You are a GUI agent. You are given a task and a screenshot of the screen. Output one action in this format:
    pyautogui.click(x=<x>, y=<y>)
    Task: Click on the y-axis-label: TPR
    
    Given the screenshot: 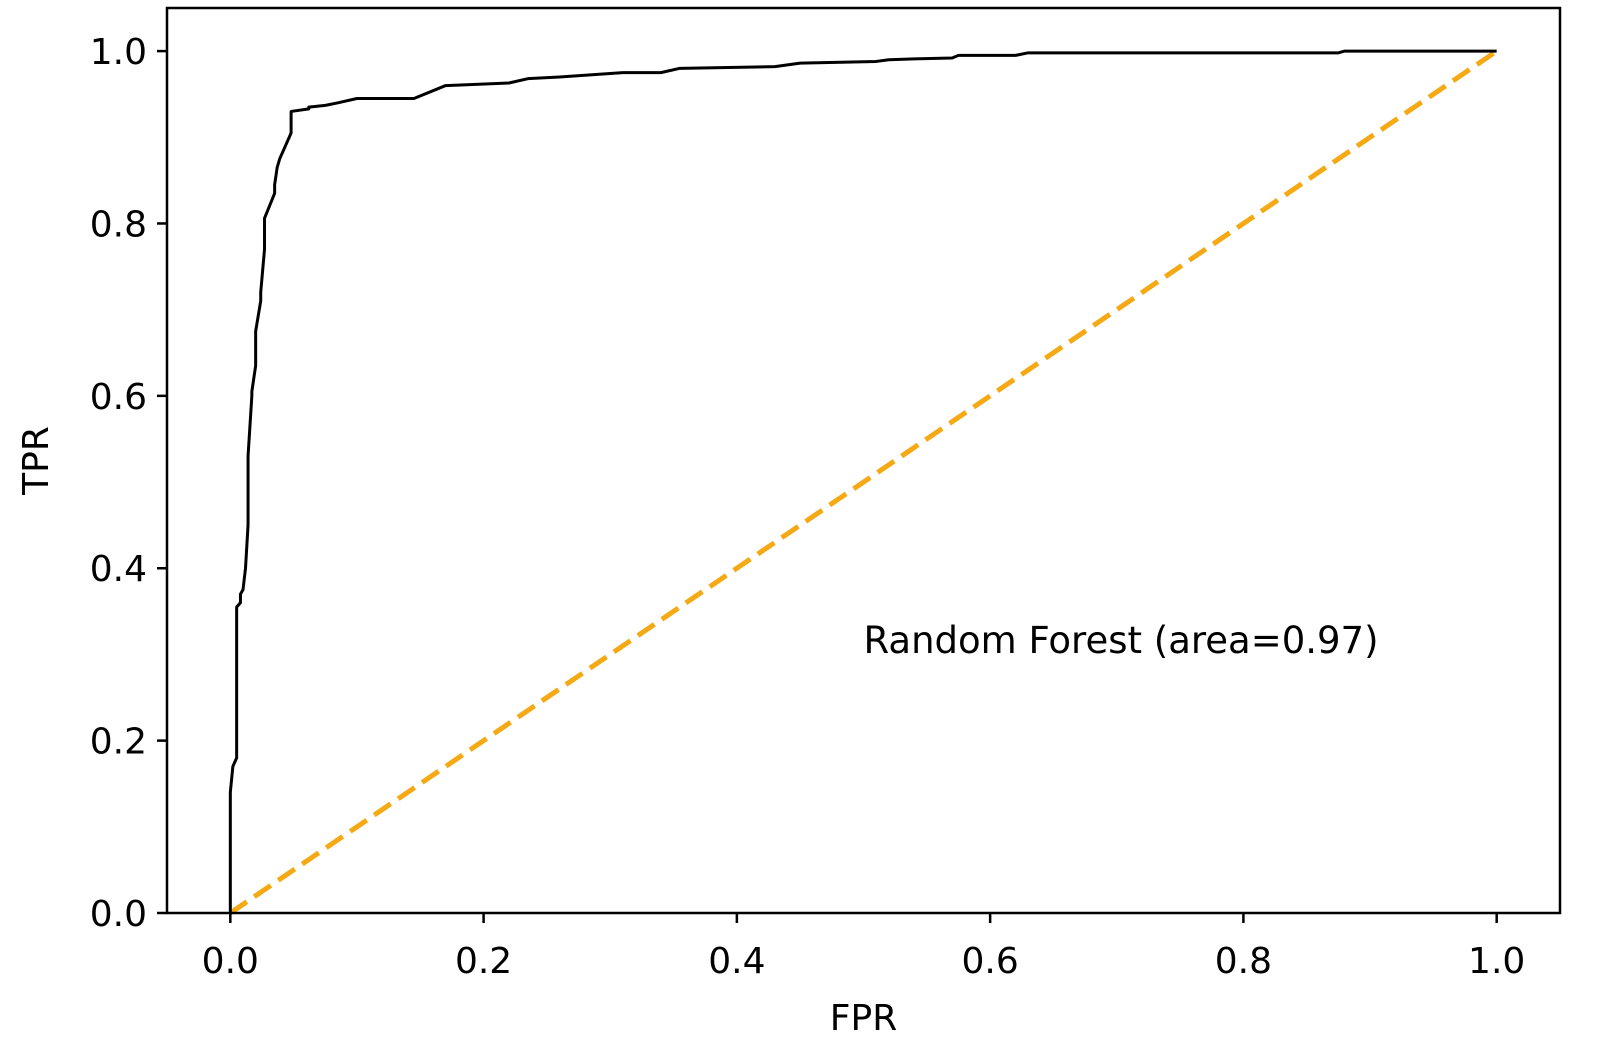 What is the action you would take?
    pyautogui.click(x=36, y=461)
    